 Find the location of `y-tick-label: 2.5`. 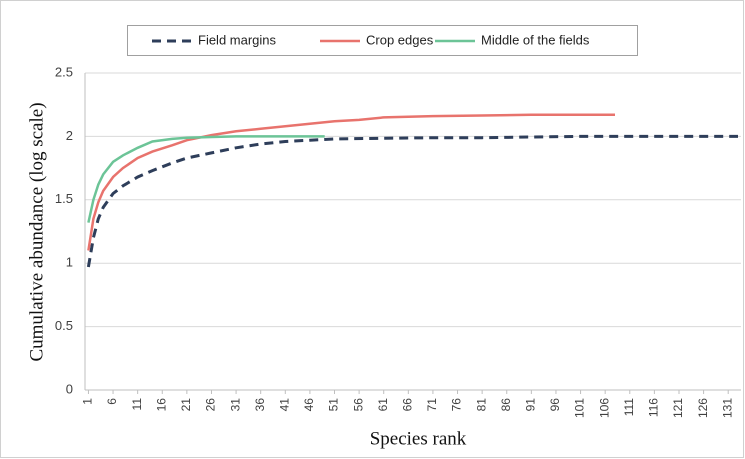

y-tick-label: 2.5 is located at coordinates (64, 71).